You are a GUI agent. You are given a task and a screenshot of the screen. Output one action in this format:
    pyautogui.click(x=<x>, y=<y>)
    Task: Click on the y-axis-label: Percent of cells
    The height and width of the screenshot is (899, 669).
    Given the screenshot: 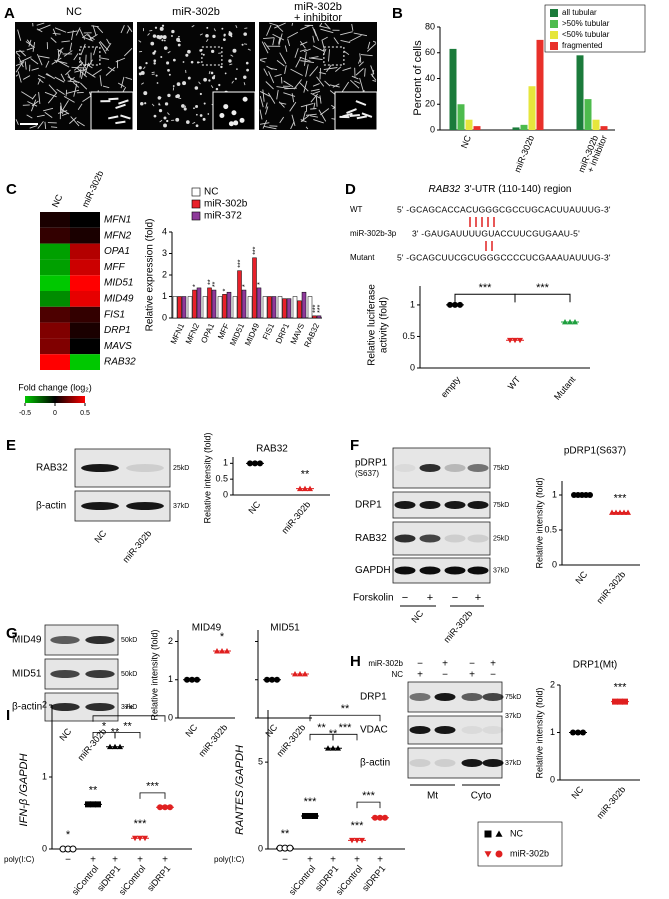 What is the action you would take?
    pyautogui.click(x=418, y=78)
    